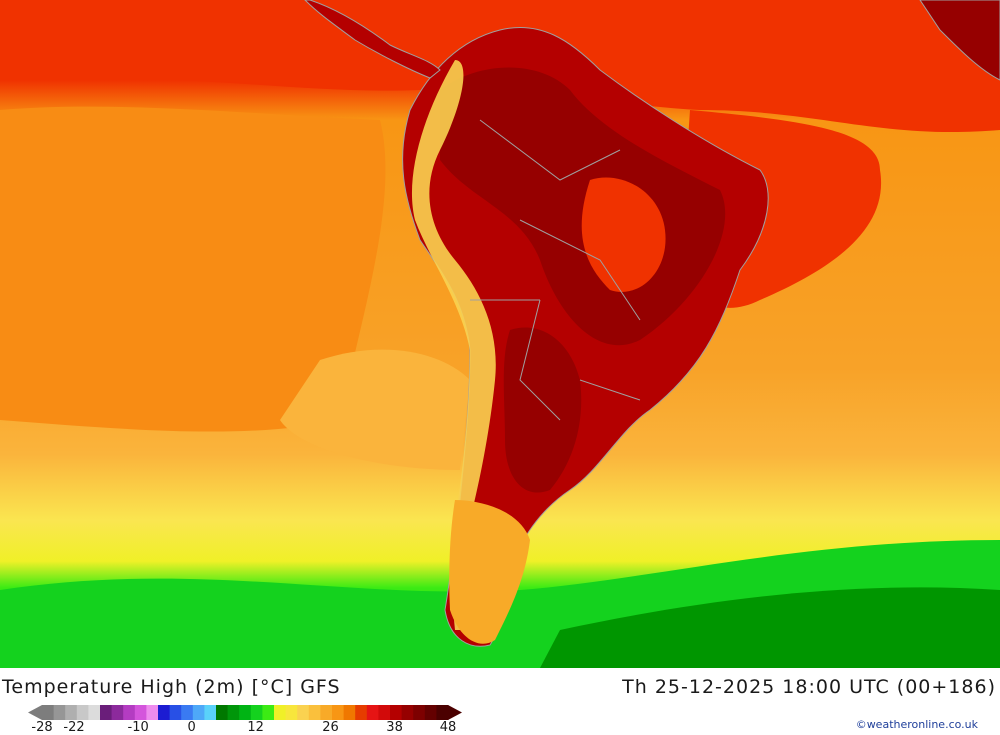 This screenshot has height=735, width=1000. Describe the element at coordinates (448, 727) in the screenshot. I see `legend-tick-label: 48` at that location.